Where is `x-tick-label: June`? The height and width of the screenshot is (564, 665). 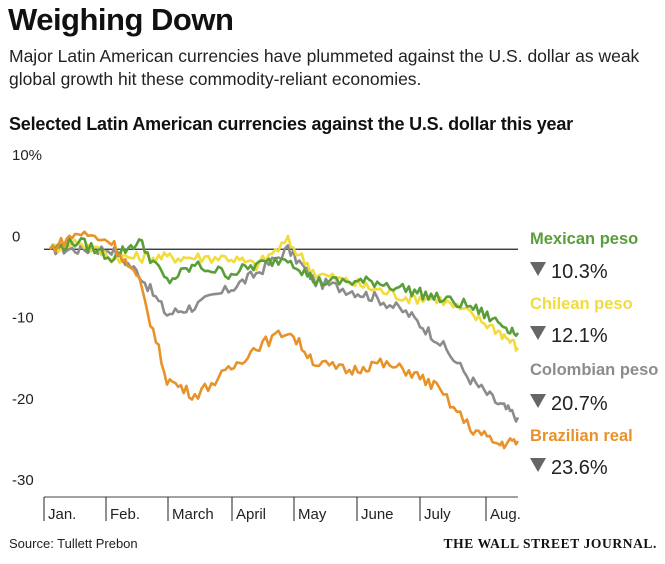
x-tick-label: June is located at coordinates (377, 514).